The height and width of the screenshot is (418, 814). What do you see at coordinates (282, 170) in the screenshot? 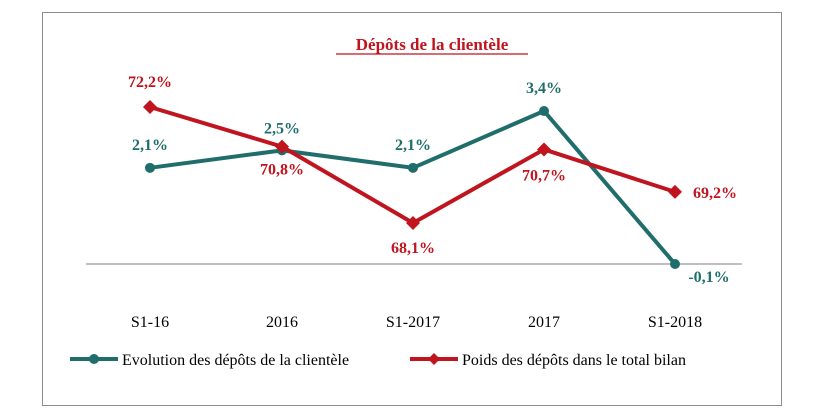
I see `data-label: 70,8%` at bounding box center [282, 170].